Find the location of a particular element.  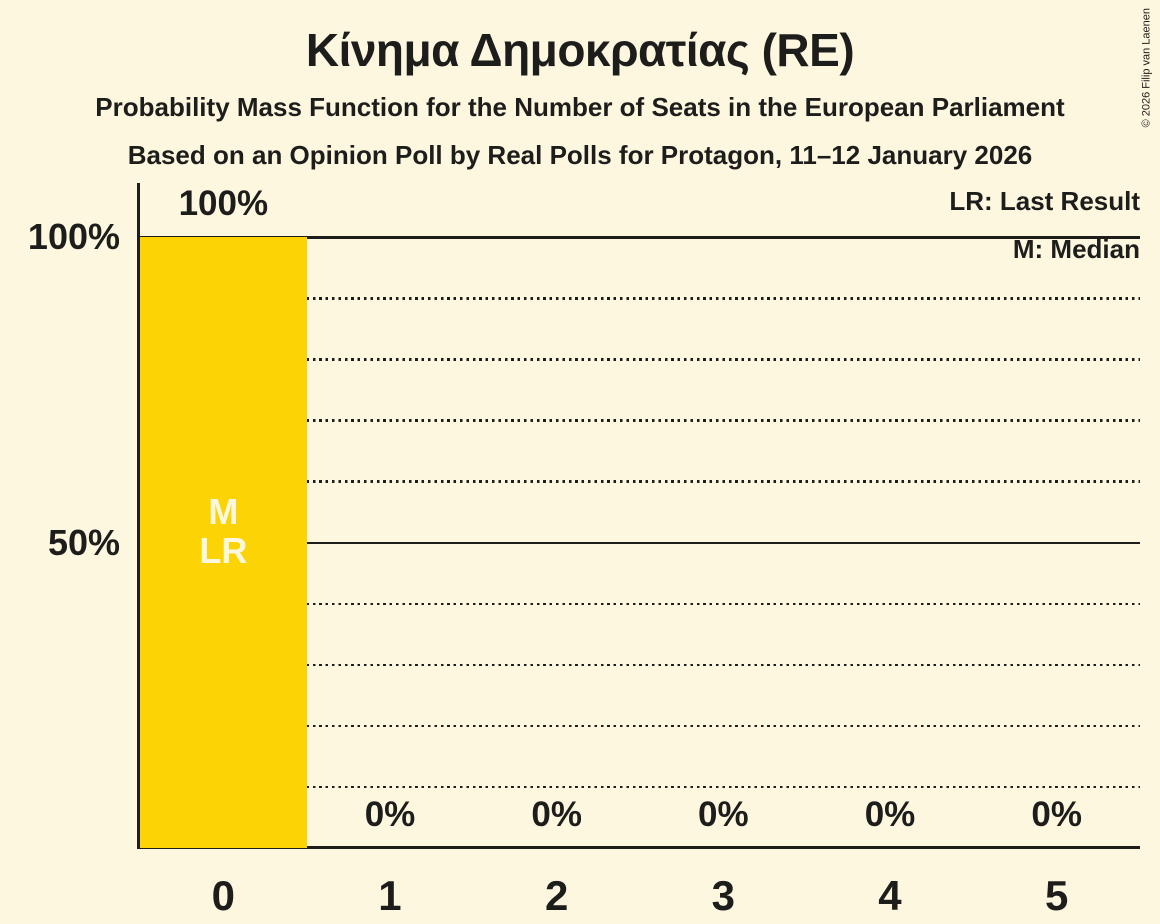

bar-value-label-4: 0% is located at coordinates (890, 814).